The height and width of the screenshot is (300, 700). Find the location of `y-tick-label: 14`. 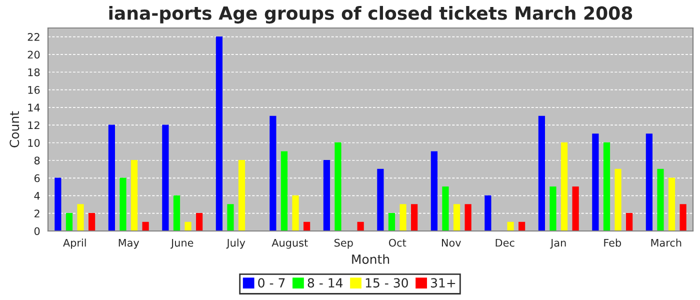

y-tick-label: 14 is located at coordinates (34, 108).